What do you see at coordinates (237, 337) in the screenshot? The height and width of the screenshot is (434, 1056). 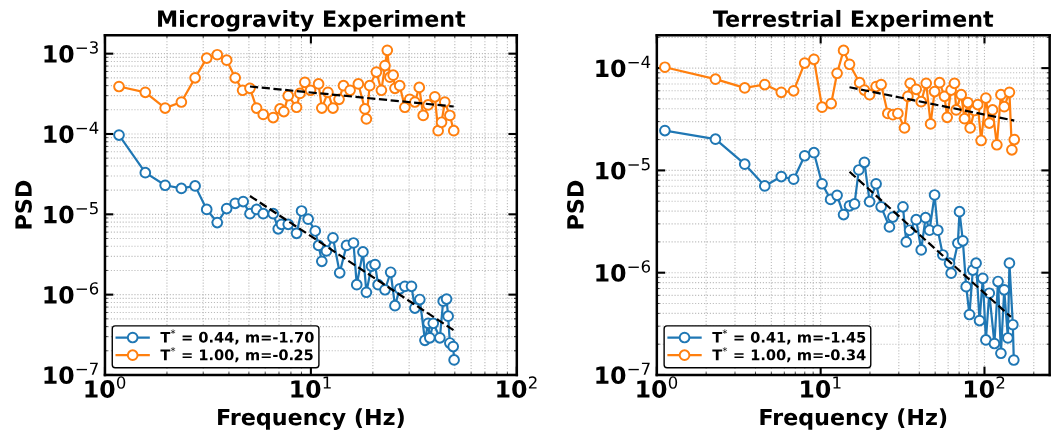 I see `legend-label: T$^{*}$ = 0.44, m=-1.70` at bounding box center [237, 337].